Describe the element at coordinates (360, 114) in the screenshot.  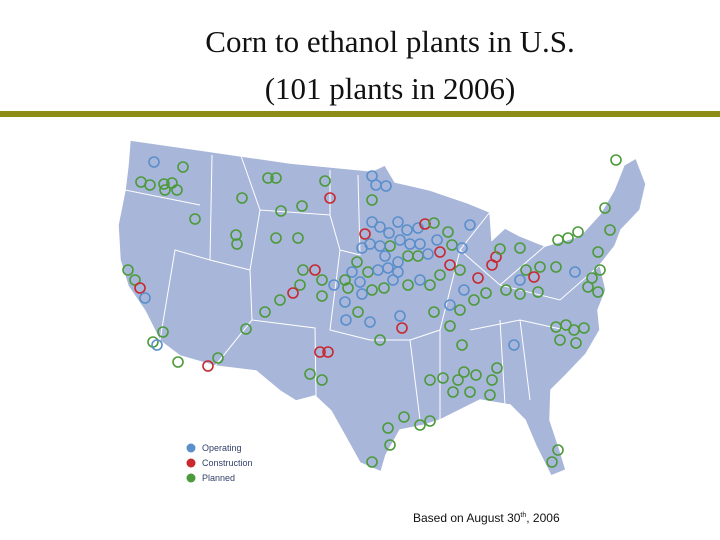
I see `title-rule` at that location.